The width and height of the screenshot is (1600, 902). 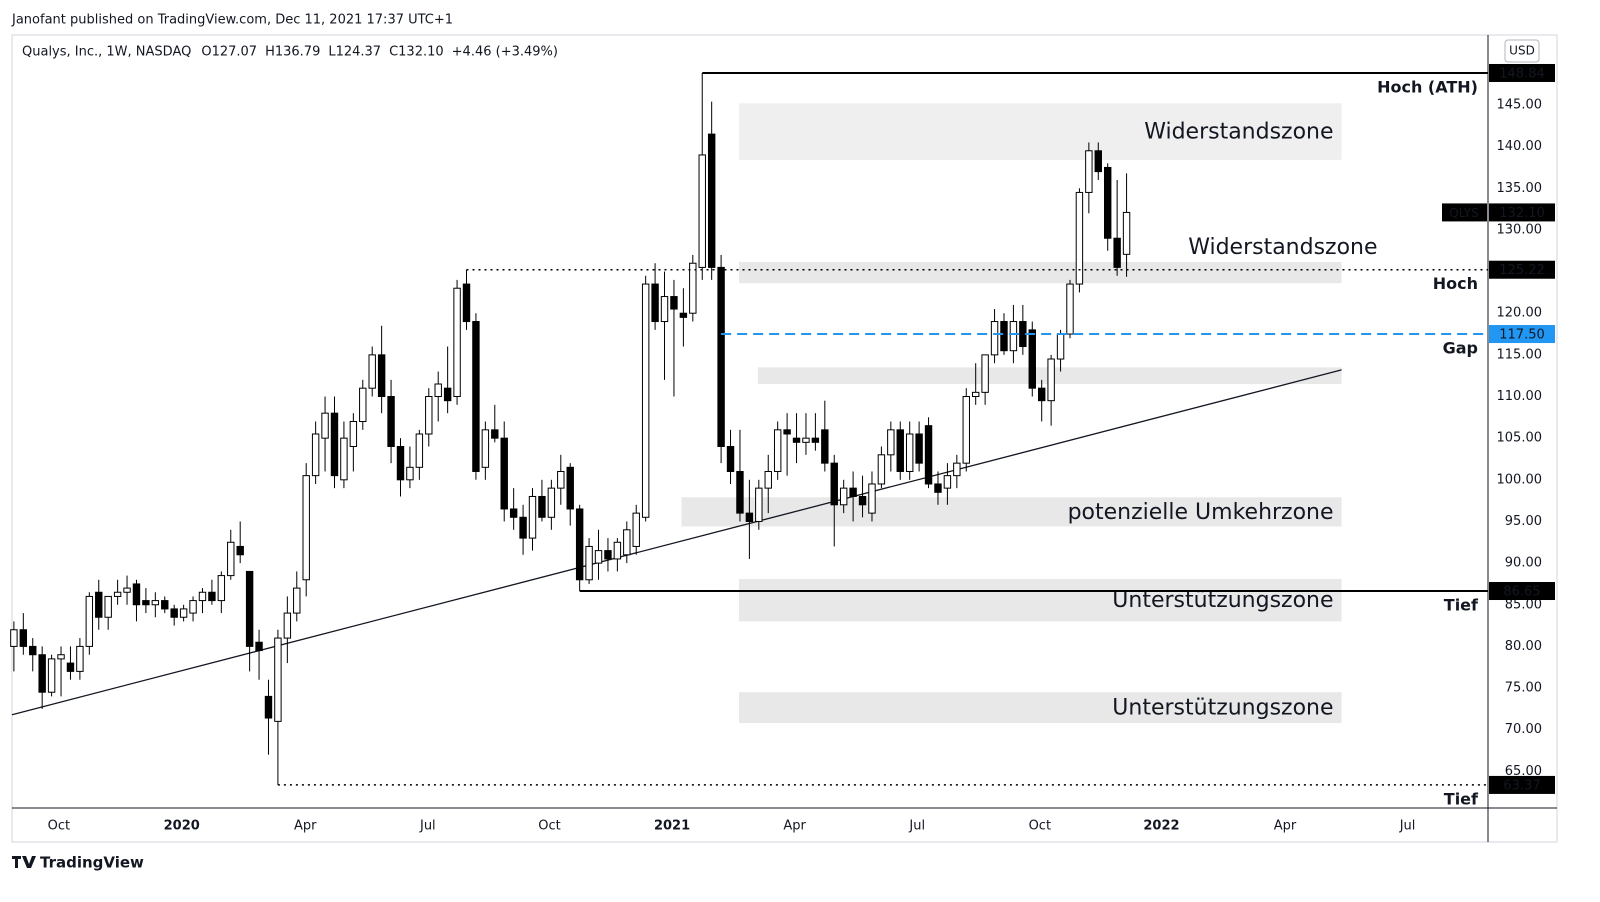 I want to click on zone-label: Unterstützungszone, so click(x=1222, y=708).